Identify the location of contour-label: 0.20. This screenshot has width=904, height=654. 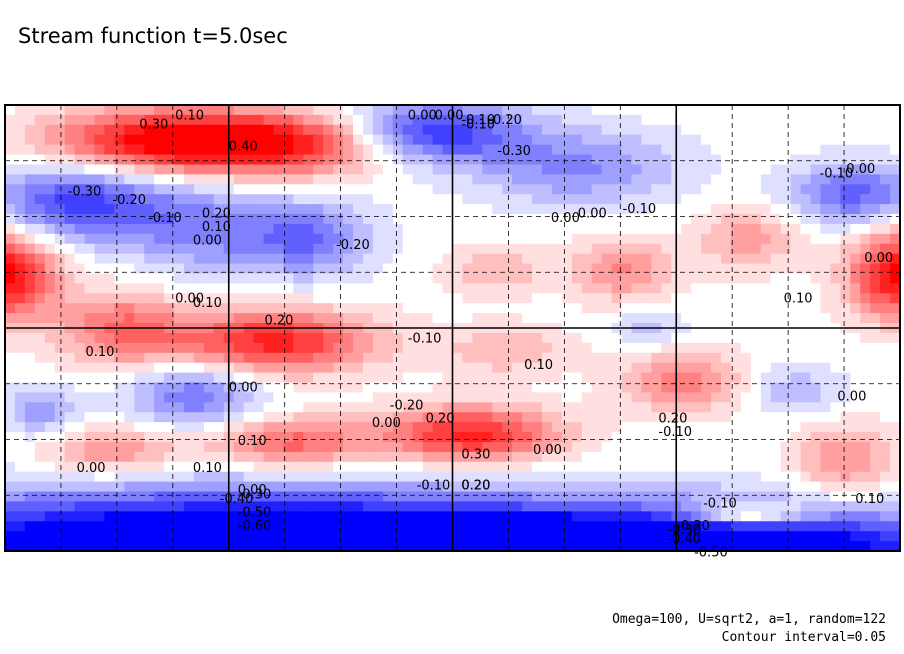
(279, 321).